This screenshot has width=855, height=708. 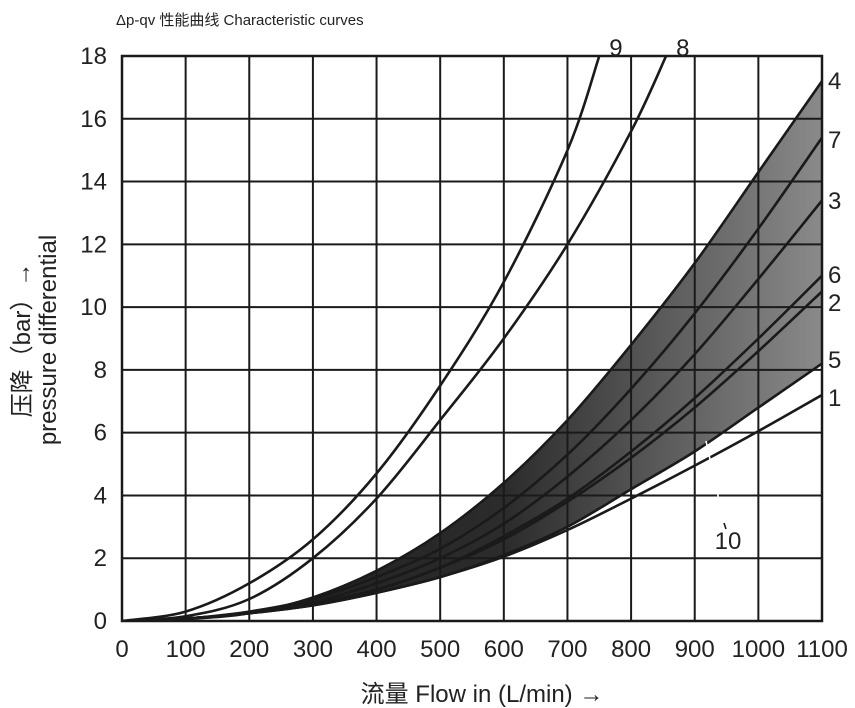 What do you see at coordinates (93, 244) in the screenshot?
I see `y-tick-label: 12` at bounding box center [93, 244].